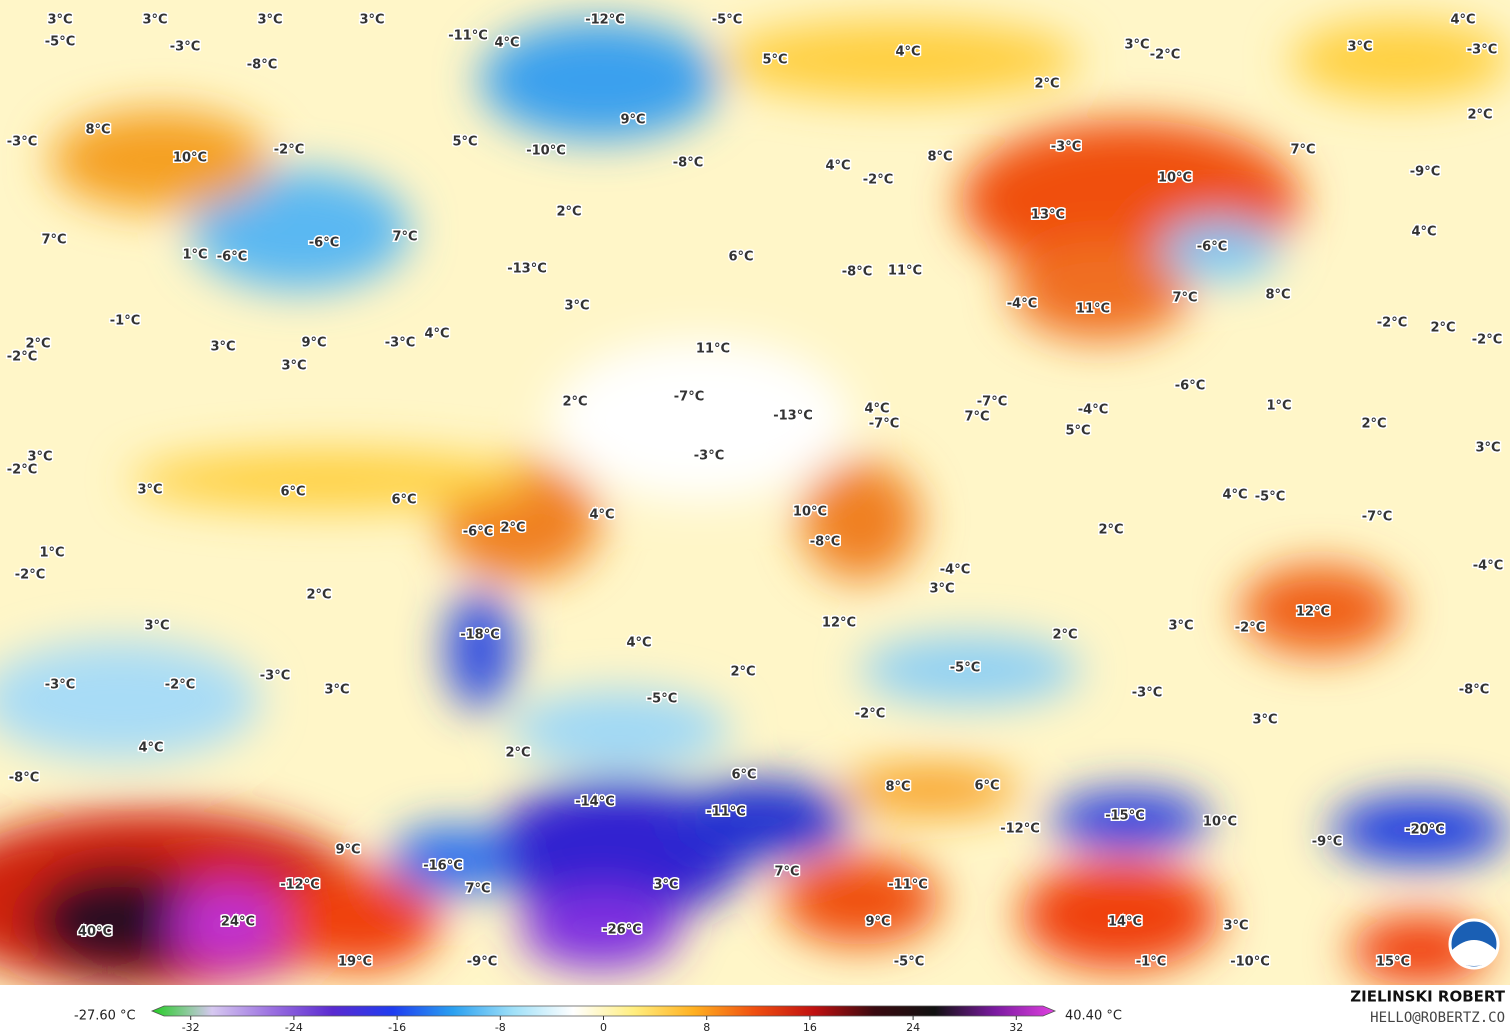 The width and height of the screenshot is (1510, 1035). What do you see at coordinates (603, 1011) in the screenshot?
I see `colorbar` at bounding box center [603, 1011].